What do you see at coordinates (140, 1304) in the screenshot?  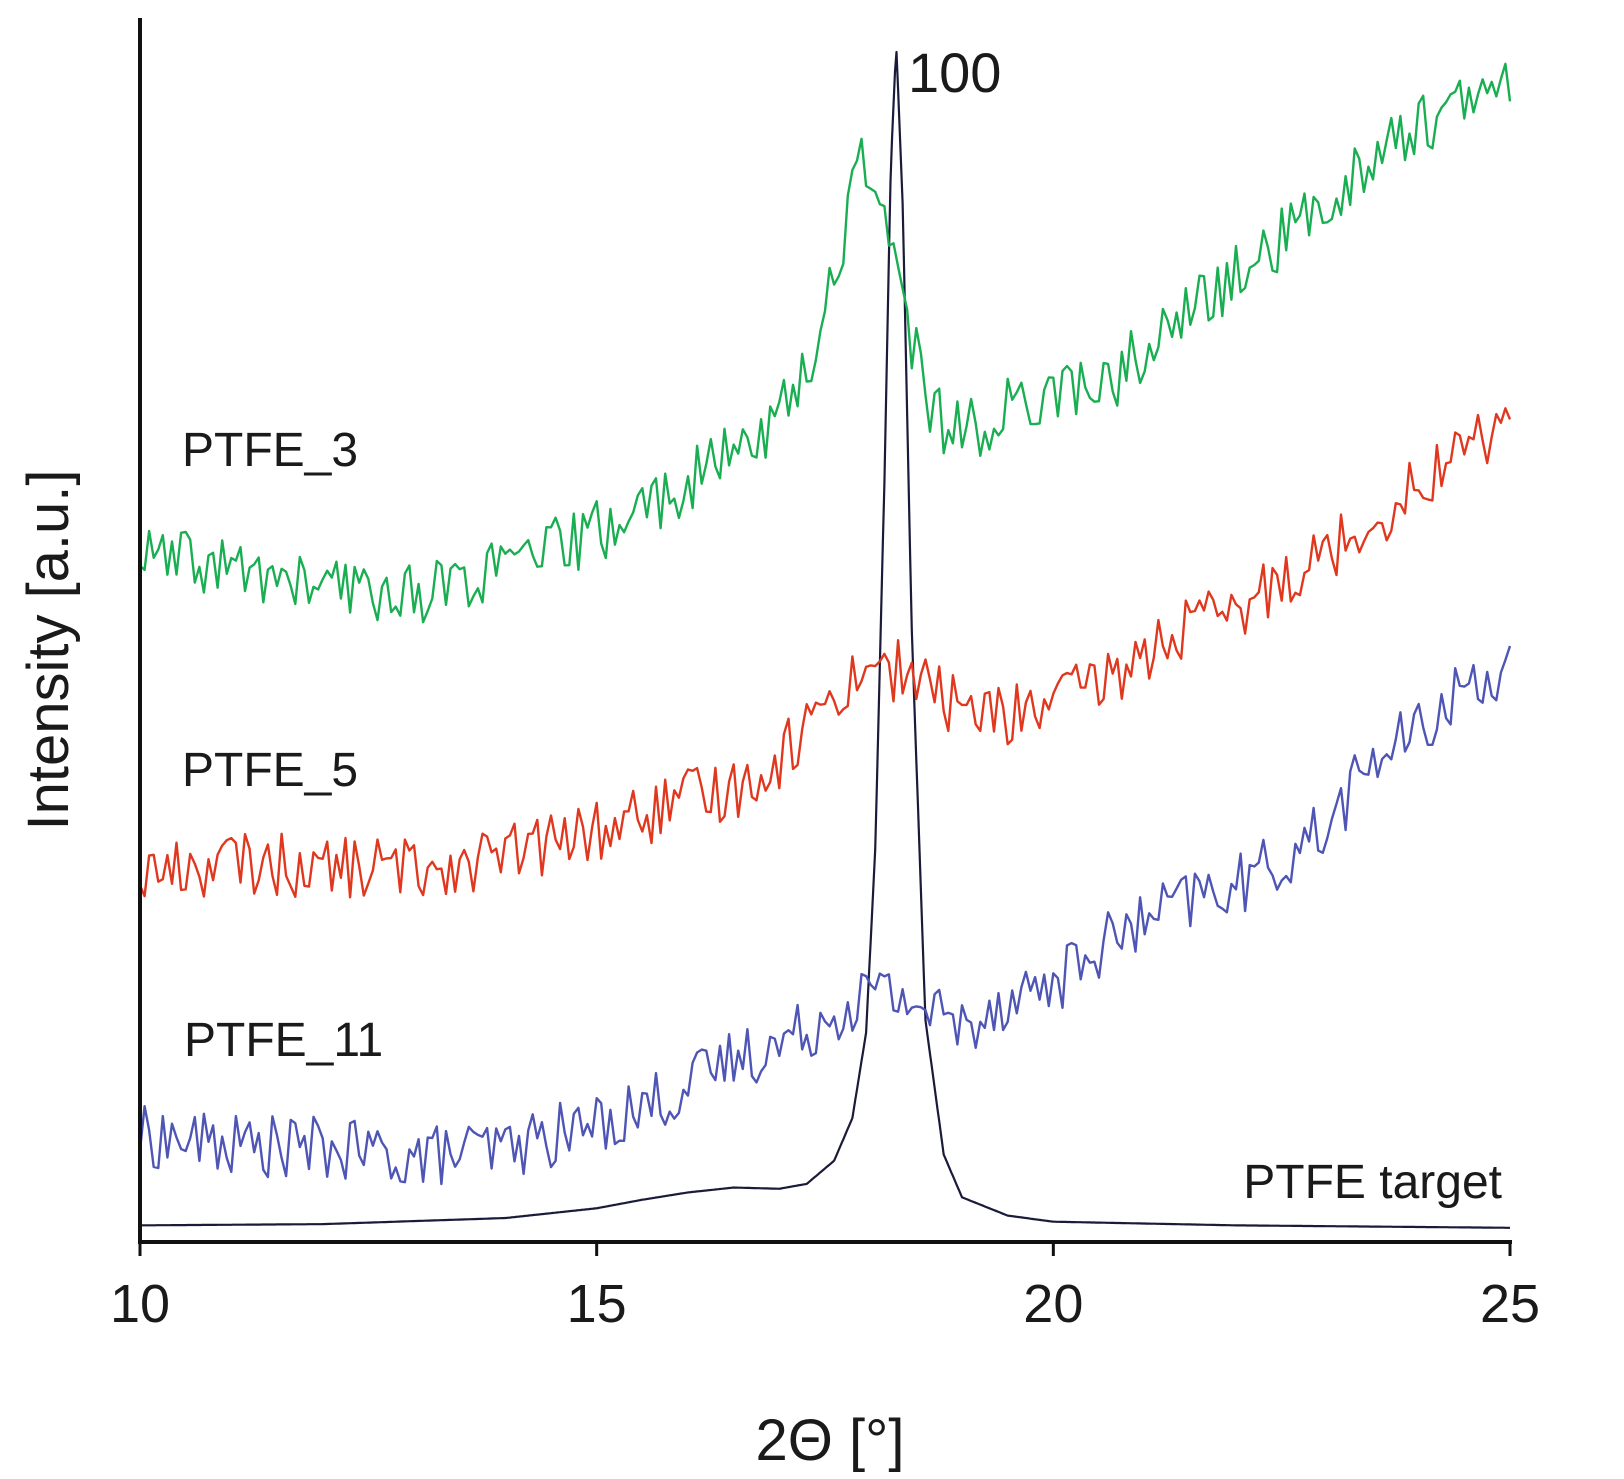 I see `x-tick-label: 10` at bounding box center [140, 1304].